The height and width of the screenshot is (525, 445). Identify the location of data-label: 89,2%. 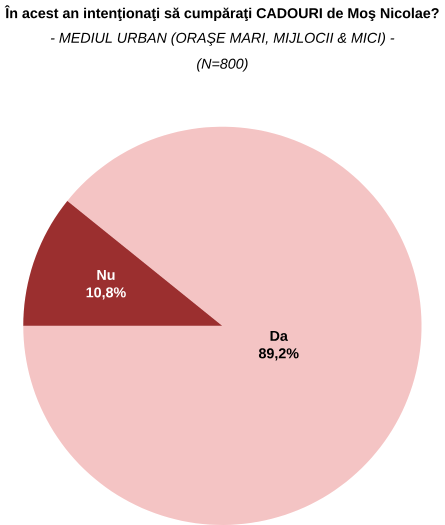
(279, 354).